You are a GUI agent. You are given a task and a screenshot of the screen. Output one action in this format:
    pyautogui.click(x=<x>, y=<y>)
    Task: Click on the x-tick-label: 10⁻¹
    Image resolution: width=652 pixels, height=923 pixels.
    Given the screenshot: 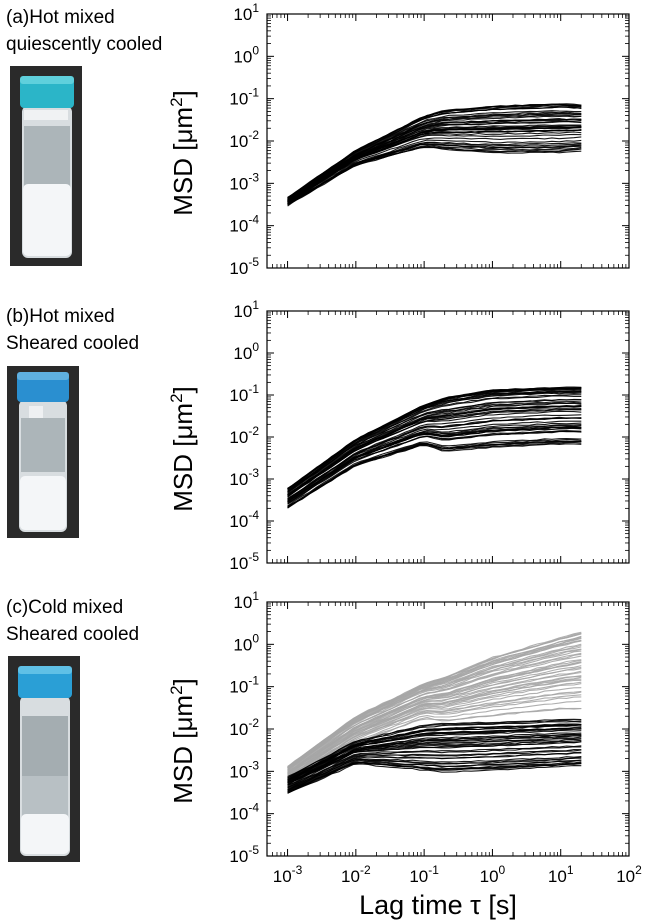 What is the action you would take?
    pyautogui.click(x=424, y=874)
    